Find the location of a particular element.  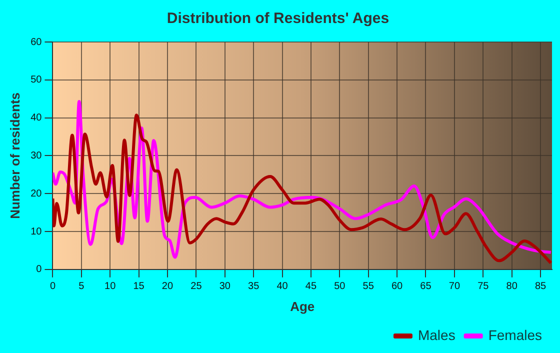

x-tick-label: 15 is located at coordinates (139, 286).